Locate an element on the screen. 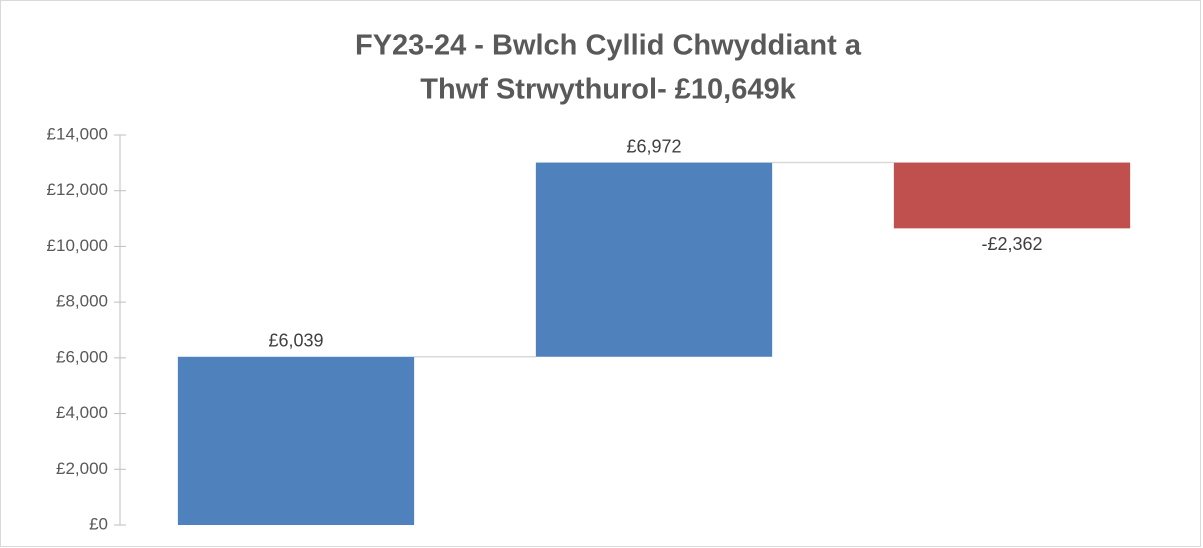 This screenshot has height=548, width=1203. value-label: -£2,362 is located at coordinates (1011, 244).